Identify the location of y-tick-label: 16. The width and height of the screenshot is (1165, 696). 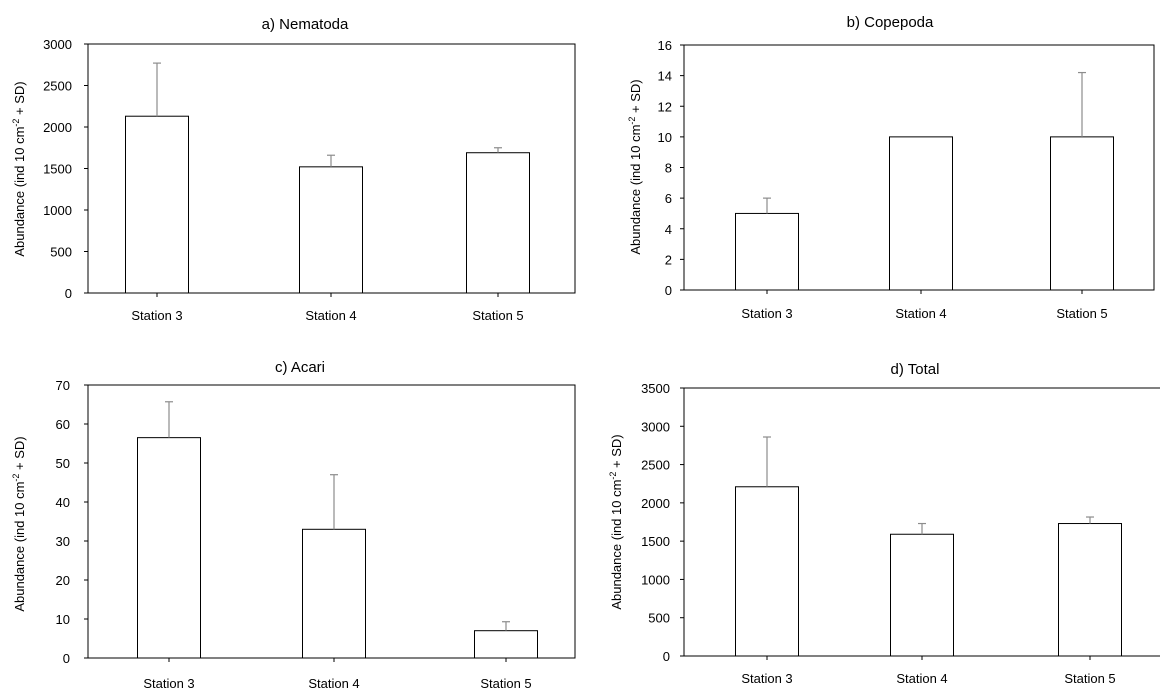
(665, 45).